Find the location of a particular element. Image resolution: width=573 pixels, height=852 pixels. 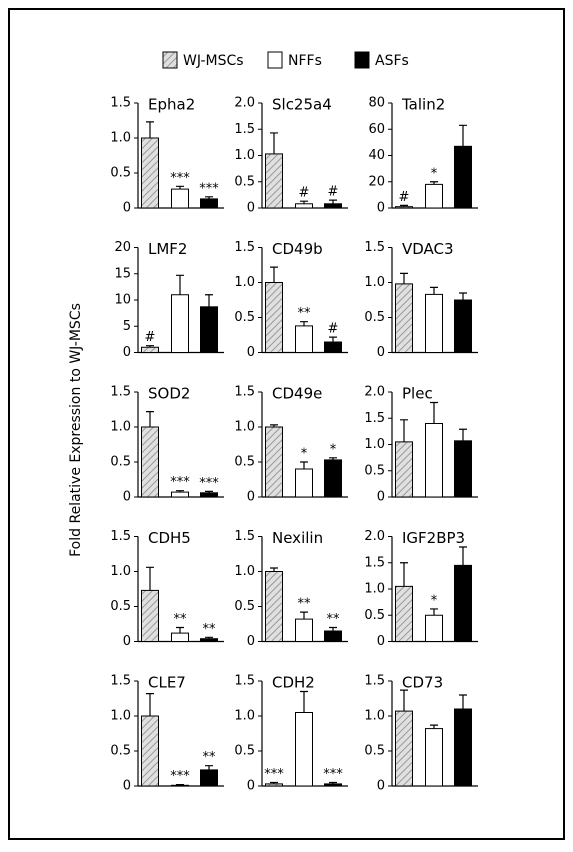

legend-label: NFFs is located at coordinates (305, 61).